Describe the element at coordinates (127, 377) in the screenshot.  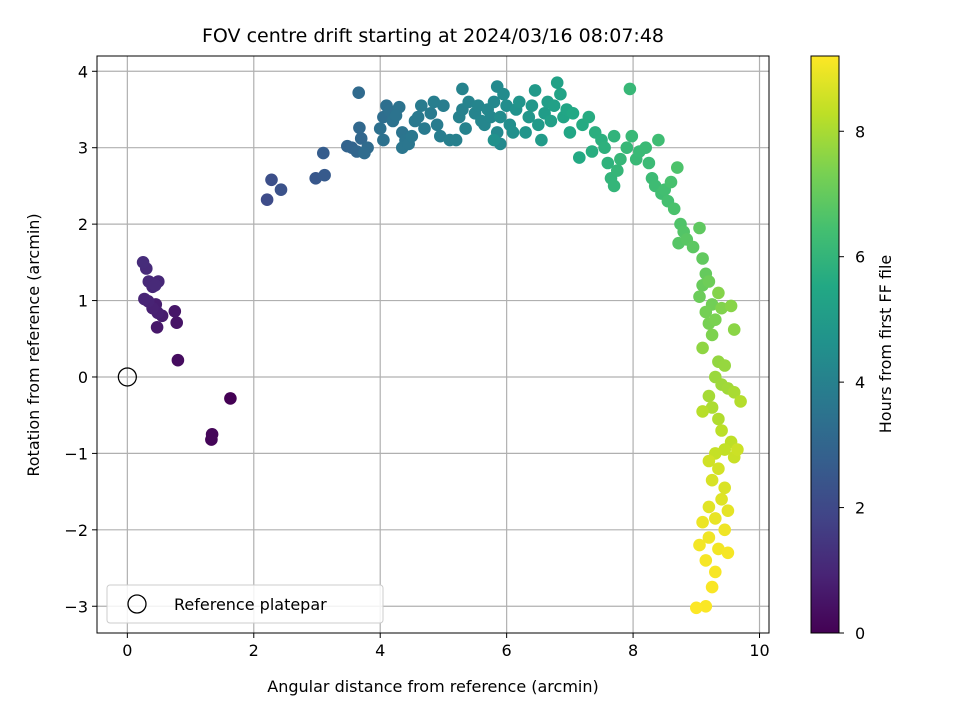
I see `reference-platepar-marker` at that location.